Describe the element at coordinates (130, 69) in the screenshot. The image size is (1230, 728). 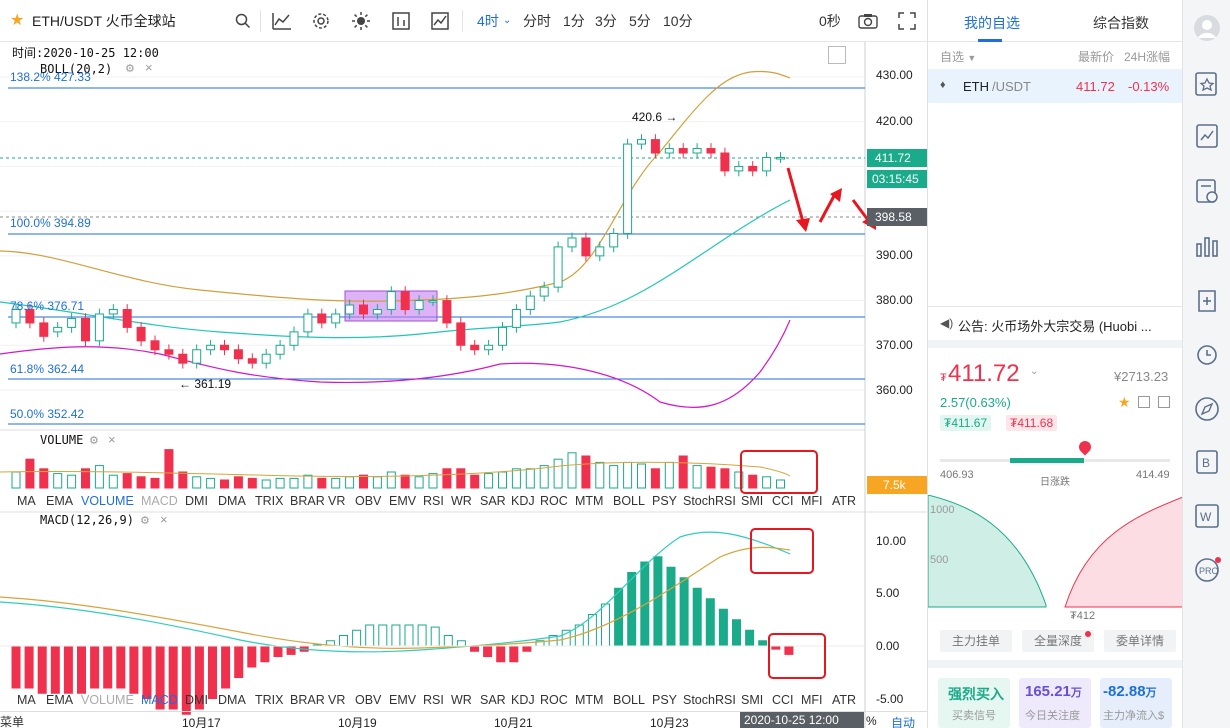
I see `boll-settings-icon: ⚙` at that location.